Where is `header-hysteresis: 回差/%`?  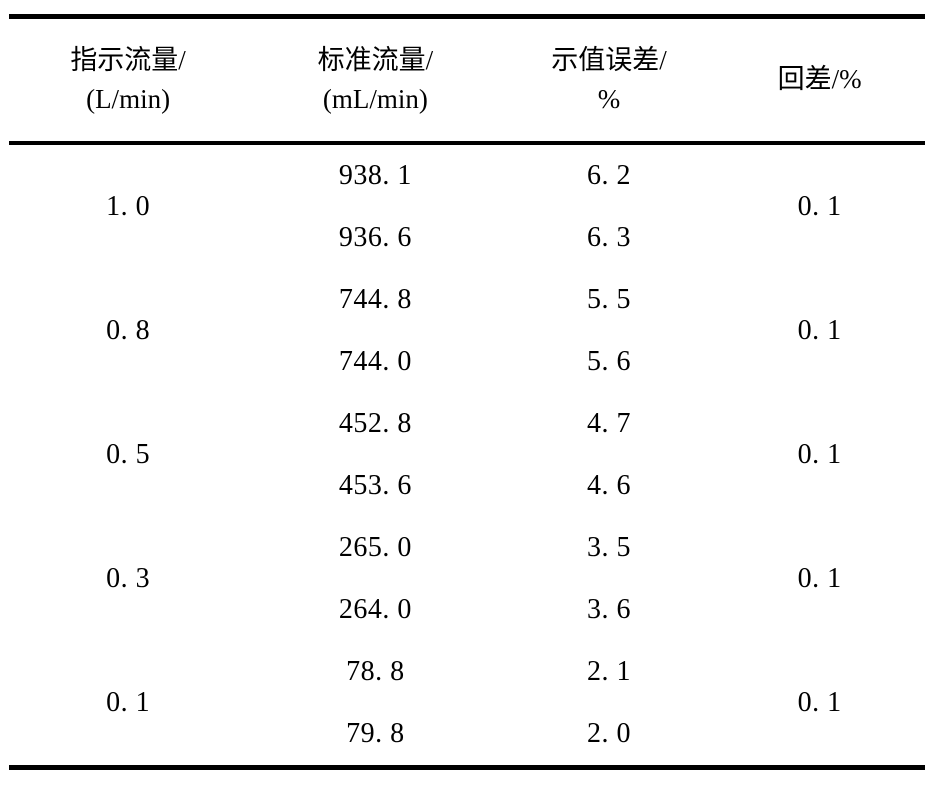 header-hysteresis: 回差/% is located at coordinates (819, 80).